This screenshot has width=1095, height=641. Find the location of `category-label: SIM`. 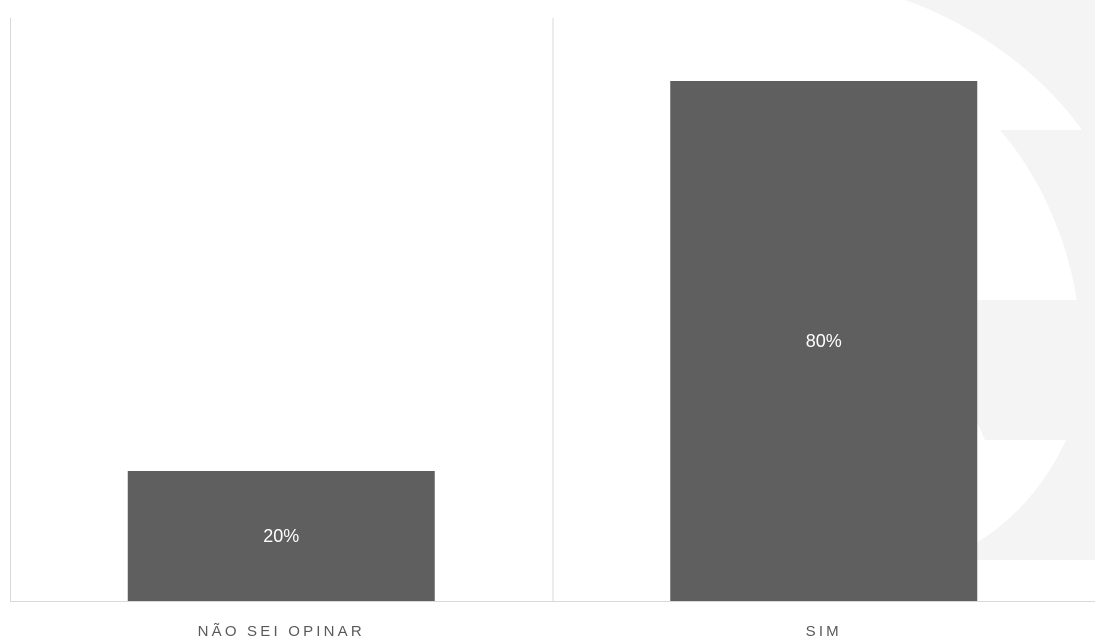

category-label: SIM is located at coordinates (824, 631).